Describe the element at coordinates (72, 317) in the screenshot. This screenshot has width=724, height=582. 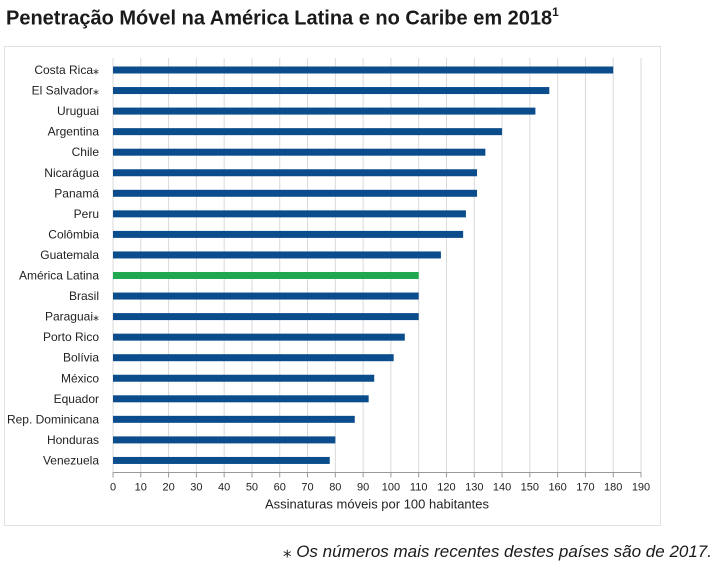
I see `category-label: Paraguai⁎` at that location.